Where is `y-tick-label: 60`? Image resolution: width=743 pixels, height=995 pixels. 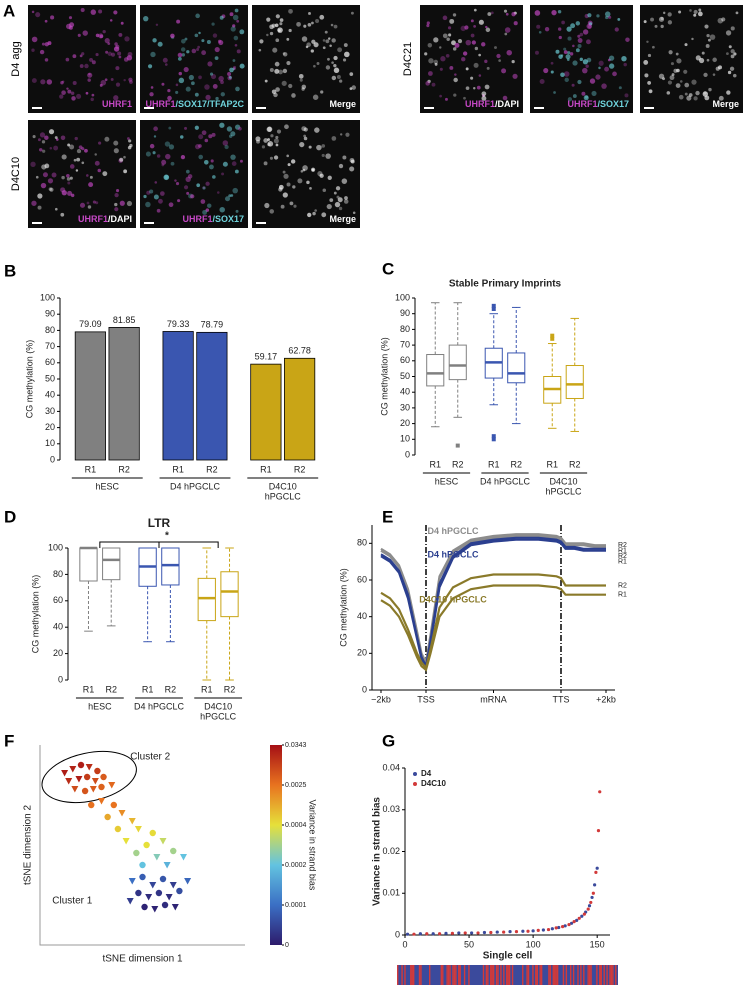
y-tick-label: 60 is located at coordinates (405, 360).